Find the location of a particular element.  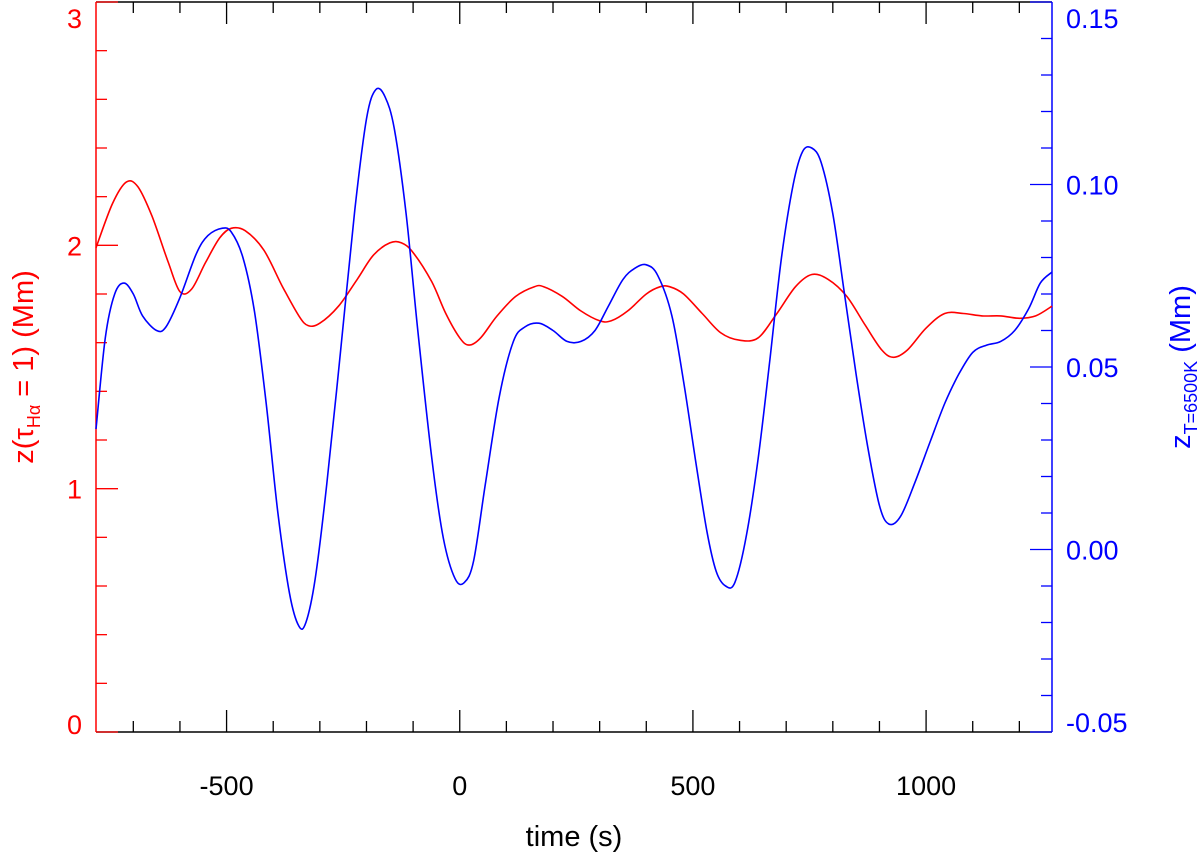

left-tick-label: 2 is located at coordinates (74, 246).